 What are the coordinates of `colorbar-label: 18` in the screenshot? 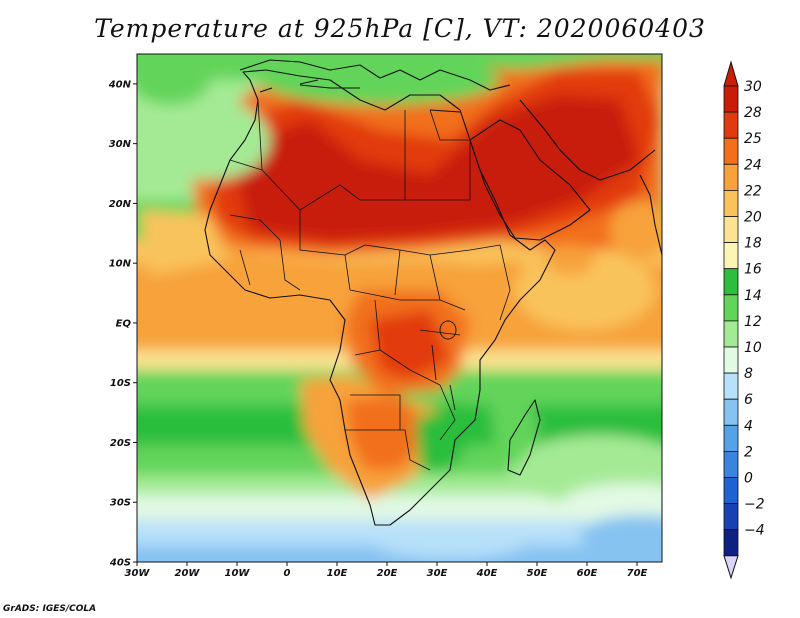 It's located at (753, 244).